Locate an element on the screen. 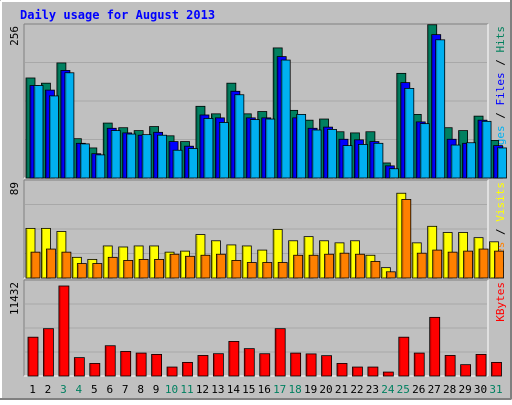  x-tick-label-day-23: 23 is located at coordinates (372, 389).